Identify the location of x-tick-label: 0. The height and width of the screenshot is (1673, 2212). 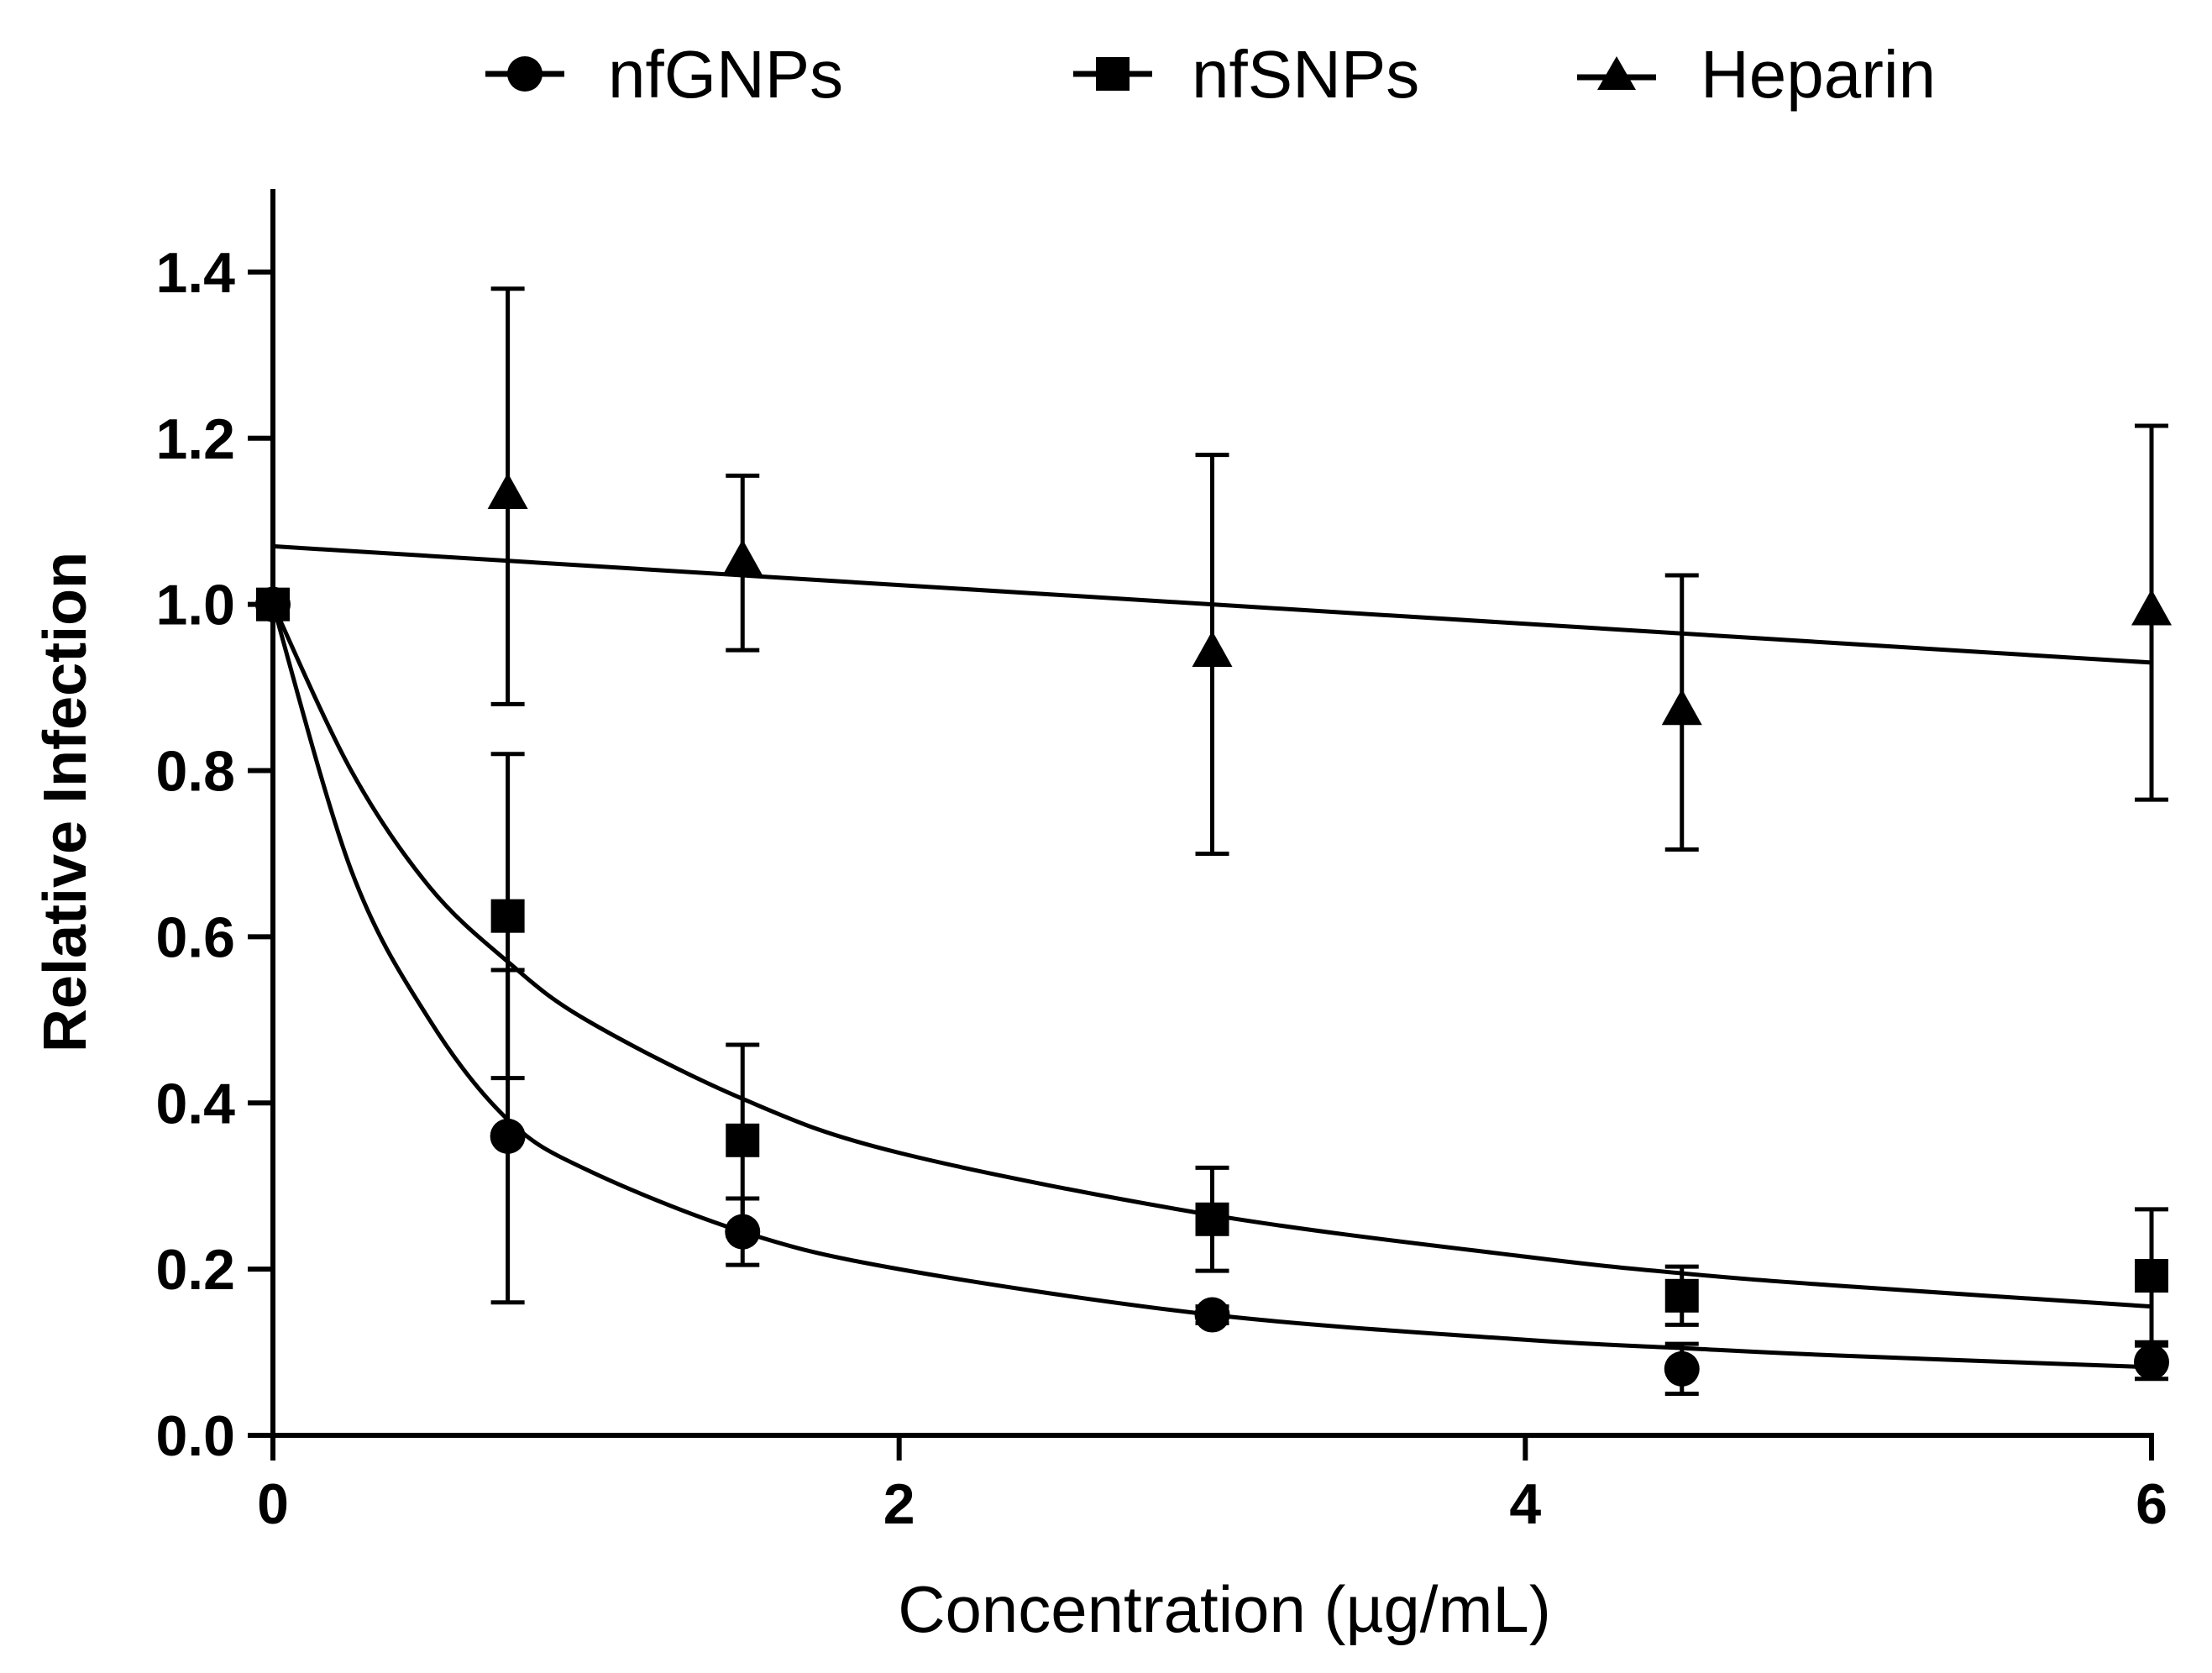
(273, 1504).